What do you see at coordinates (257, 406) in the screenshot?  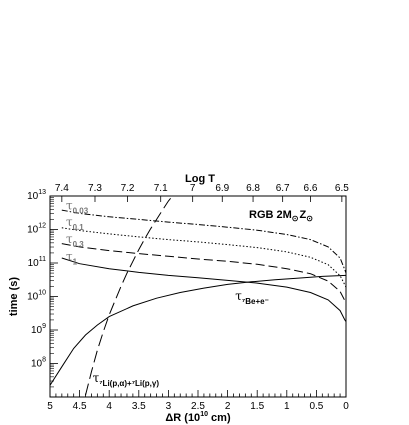 I see `x-tick-label: 1.5` at bounding box center [257, 406].